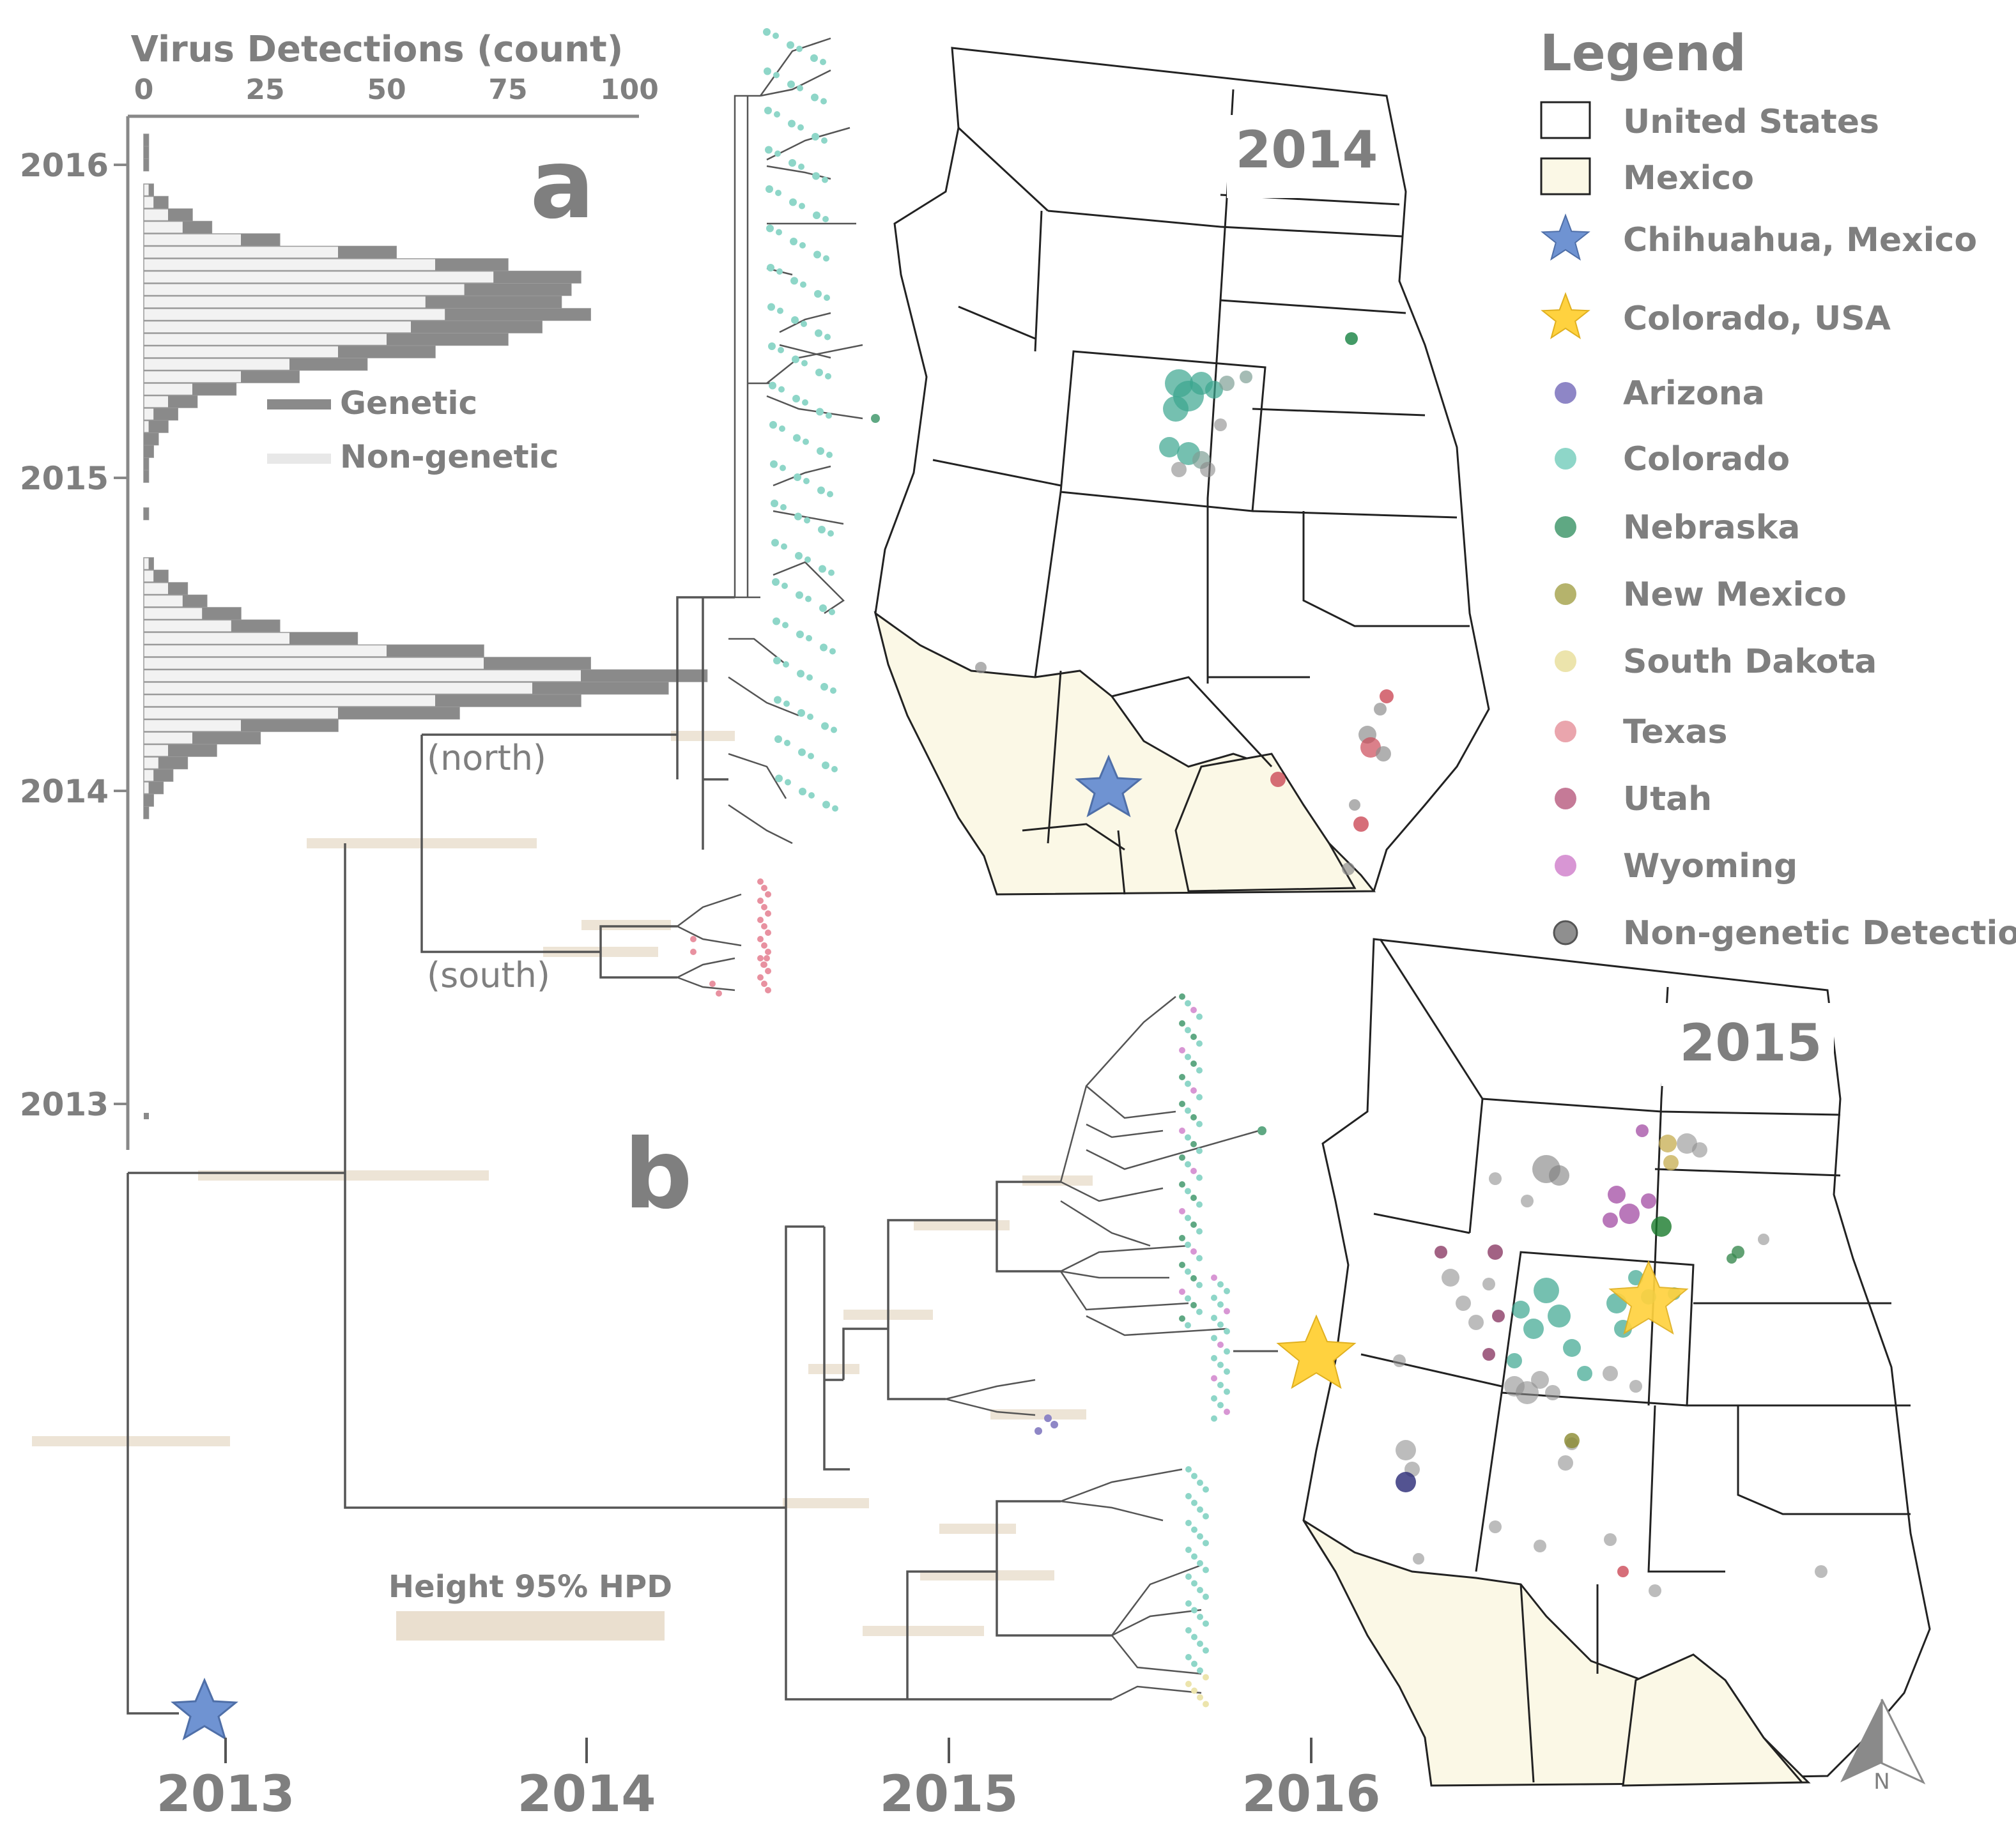 The height and width of the screenshot is (1829, 2016). I want to click on time-axis-label: 2015, so click(949, 1794).